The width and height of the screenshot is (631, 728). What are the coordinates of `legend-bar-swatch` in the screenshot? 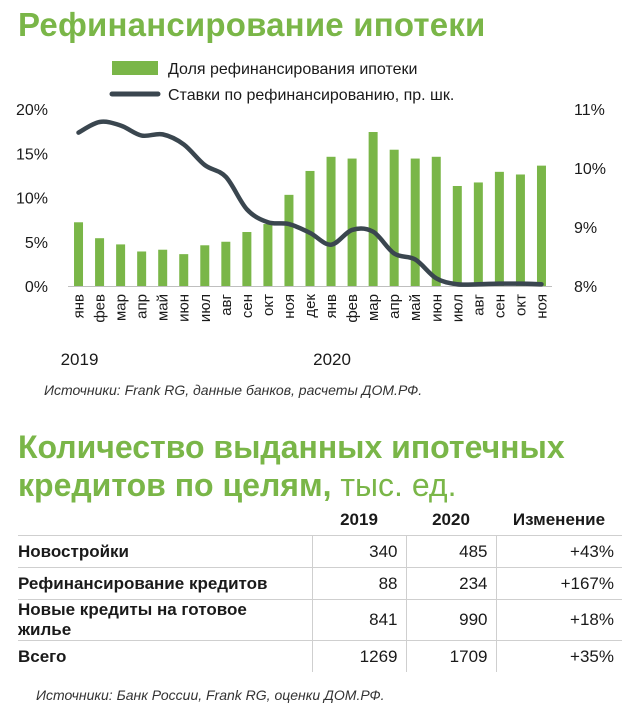 It's located at (135, 68).